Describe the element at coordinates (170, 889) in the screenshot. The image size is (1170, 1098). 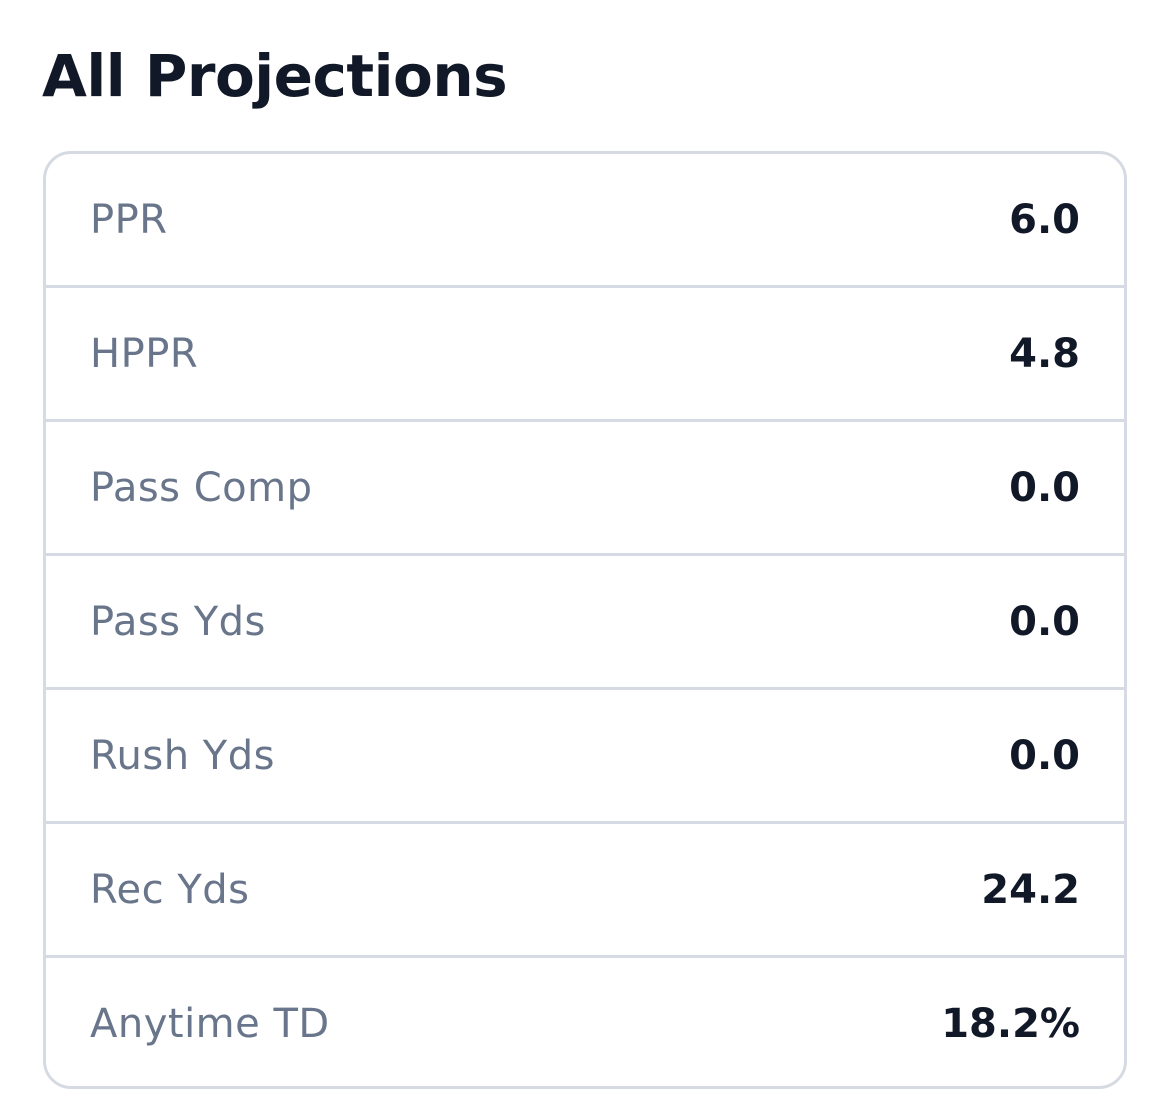
I see `projection-label: Rec Yds` at that location.